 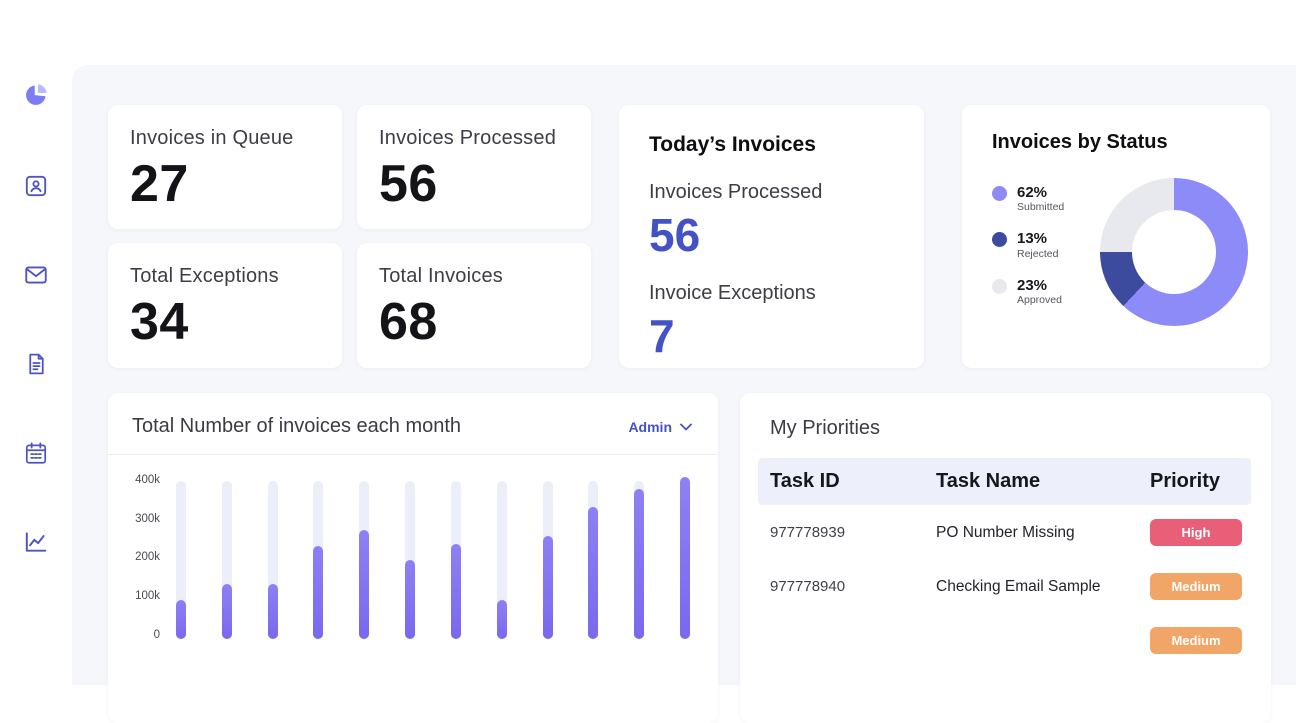 I want to click on priorities-table-header: Task ID Task Name Priority, so click(x=1004, y=481).